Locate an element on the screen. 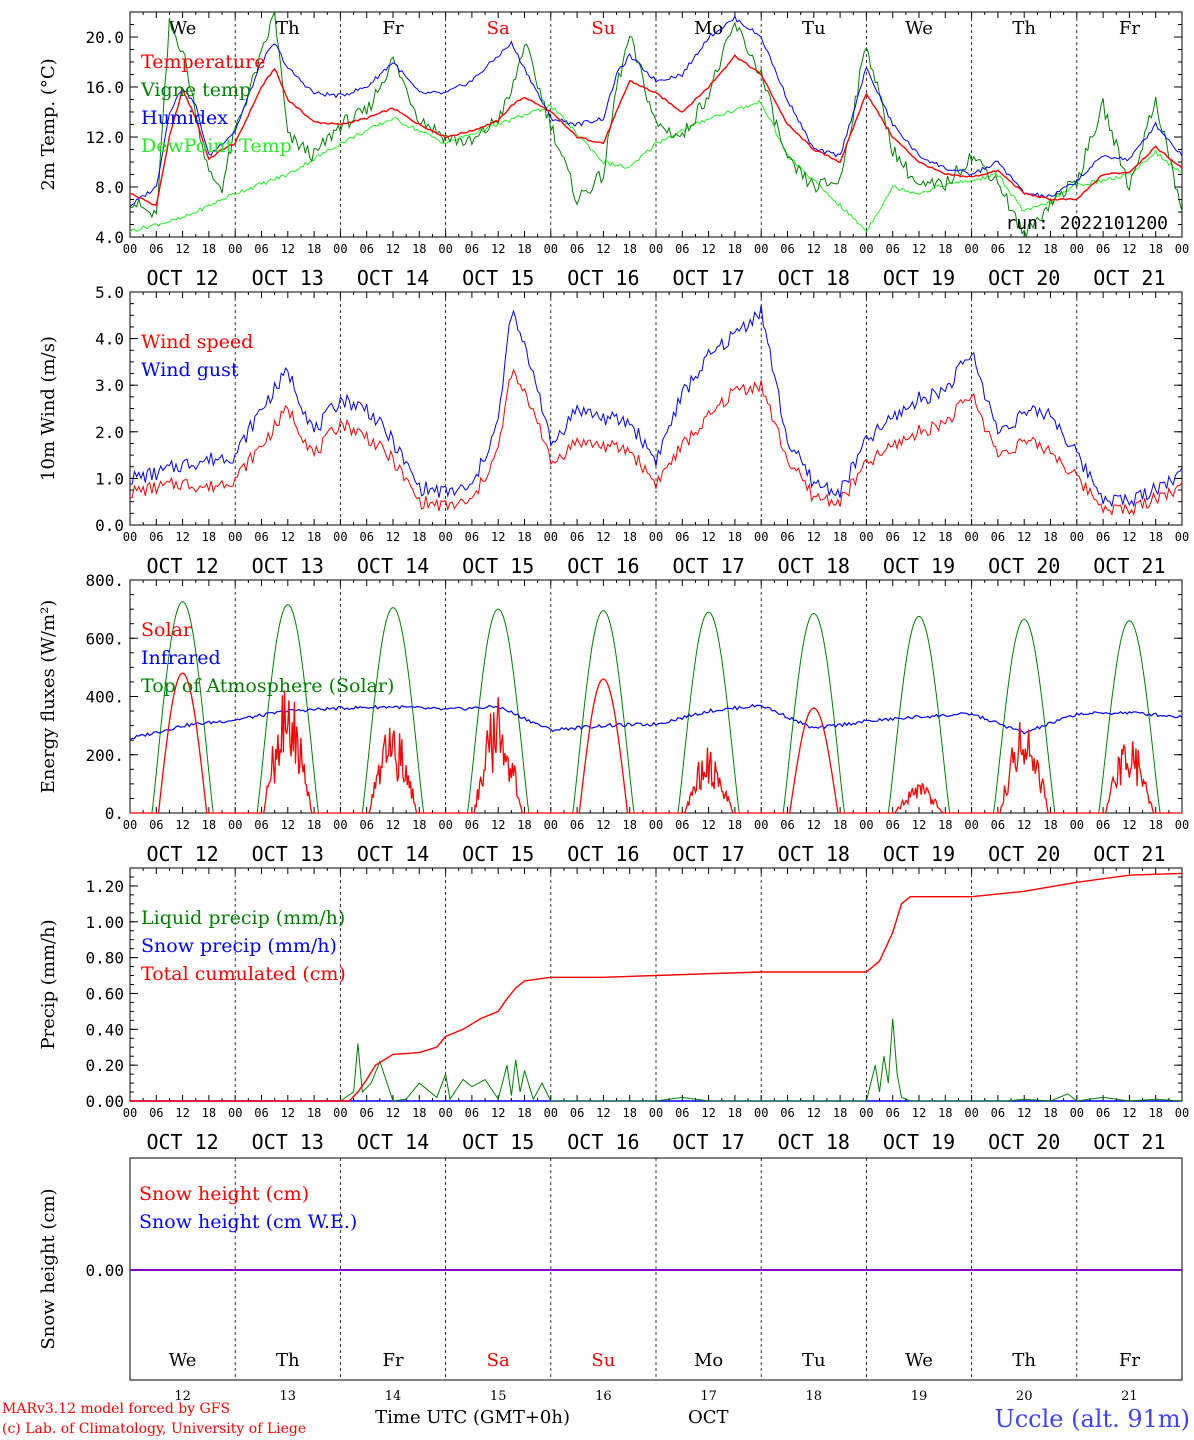 The width and height of the screenshot is (1194, 1440). legend-entry: Liquid precip (mm/h) is located at coordinates (243, 918).